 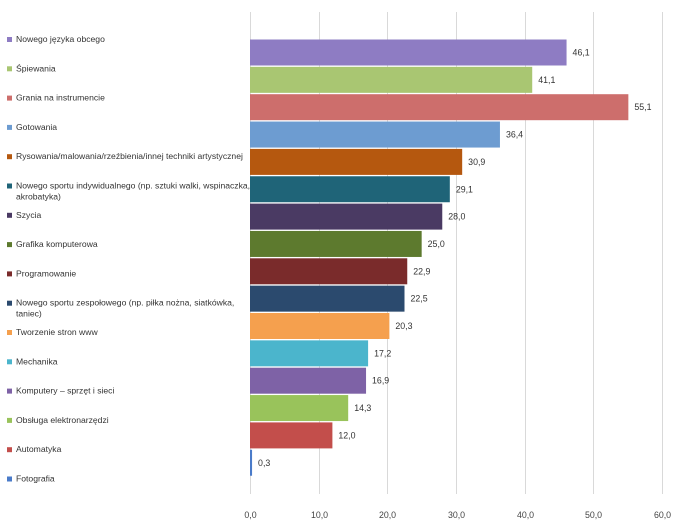 What do you see at coordinates (36, 127) in the screenshot?
I see `legend-label: Gotowania` at bounding box center [36, 127].